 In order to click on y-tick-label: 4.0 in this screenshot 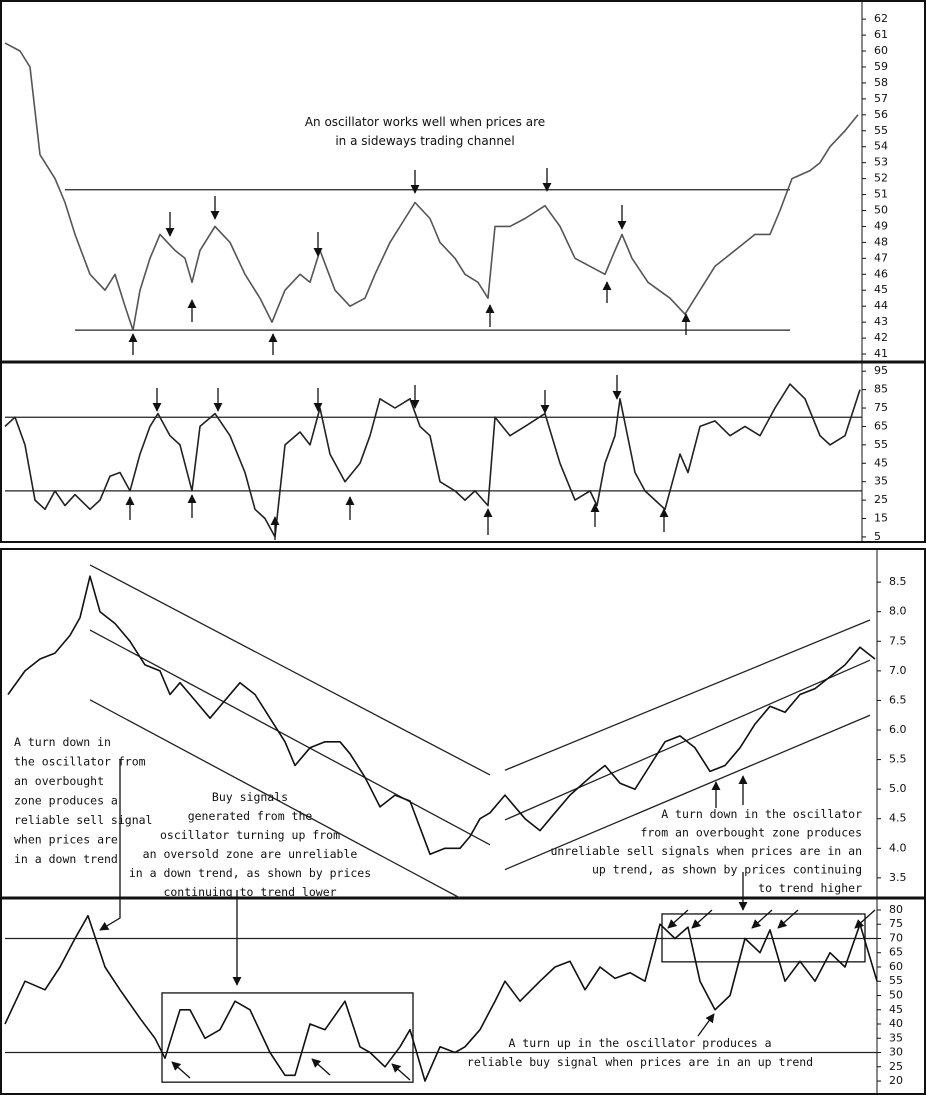, I will do `click(898, 847)`.